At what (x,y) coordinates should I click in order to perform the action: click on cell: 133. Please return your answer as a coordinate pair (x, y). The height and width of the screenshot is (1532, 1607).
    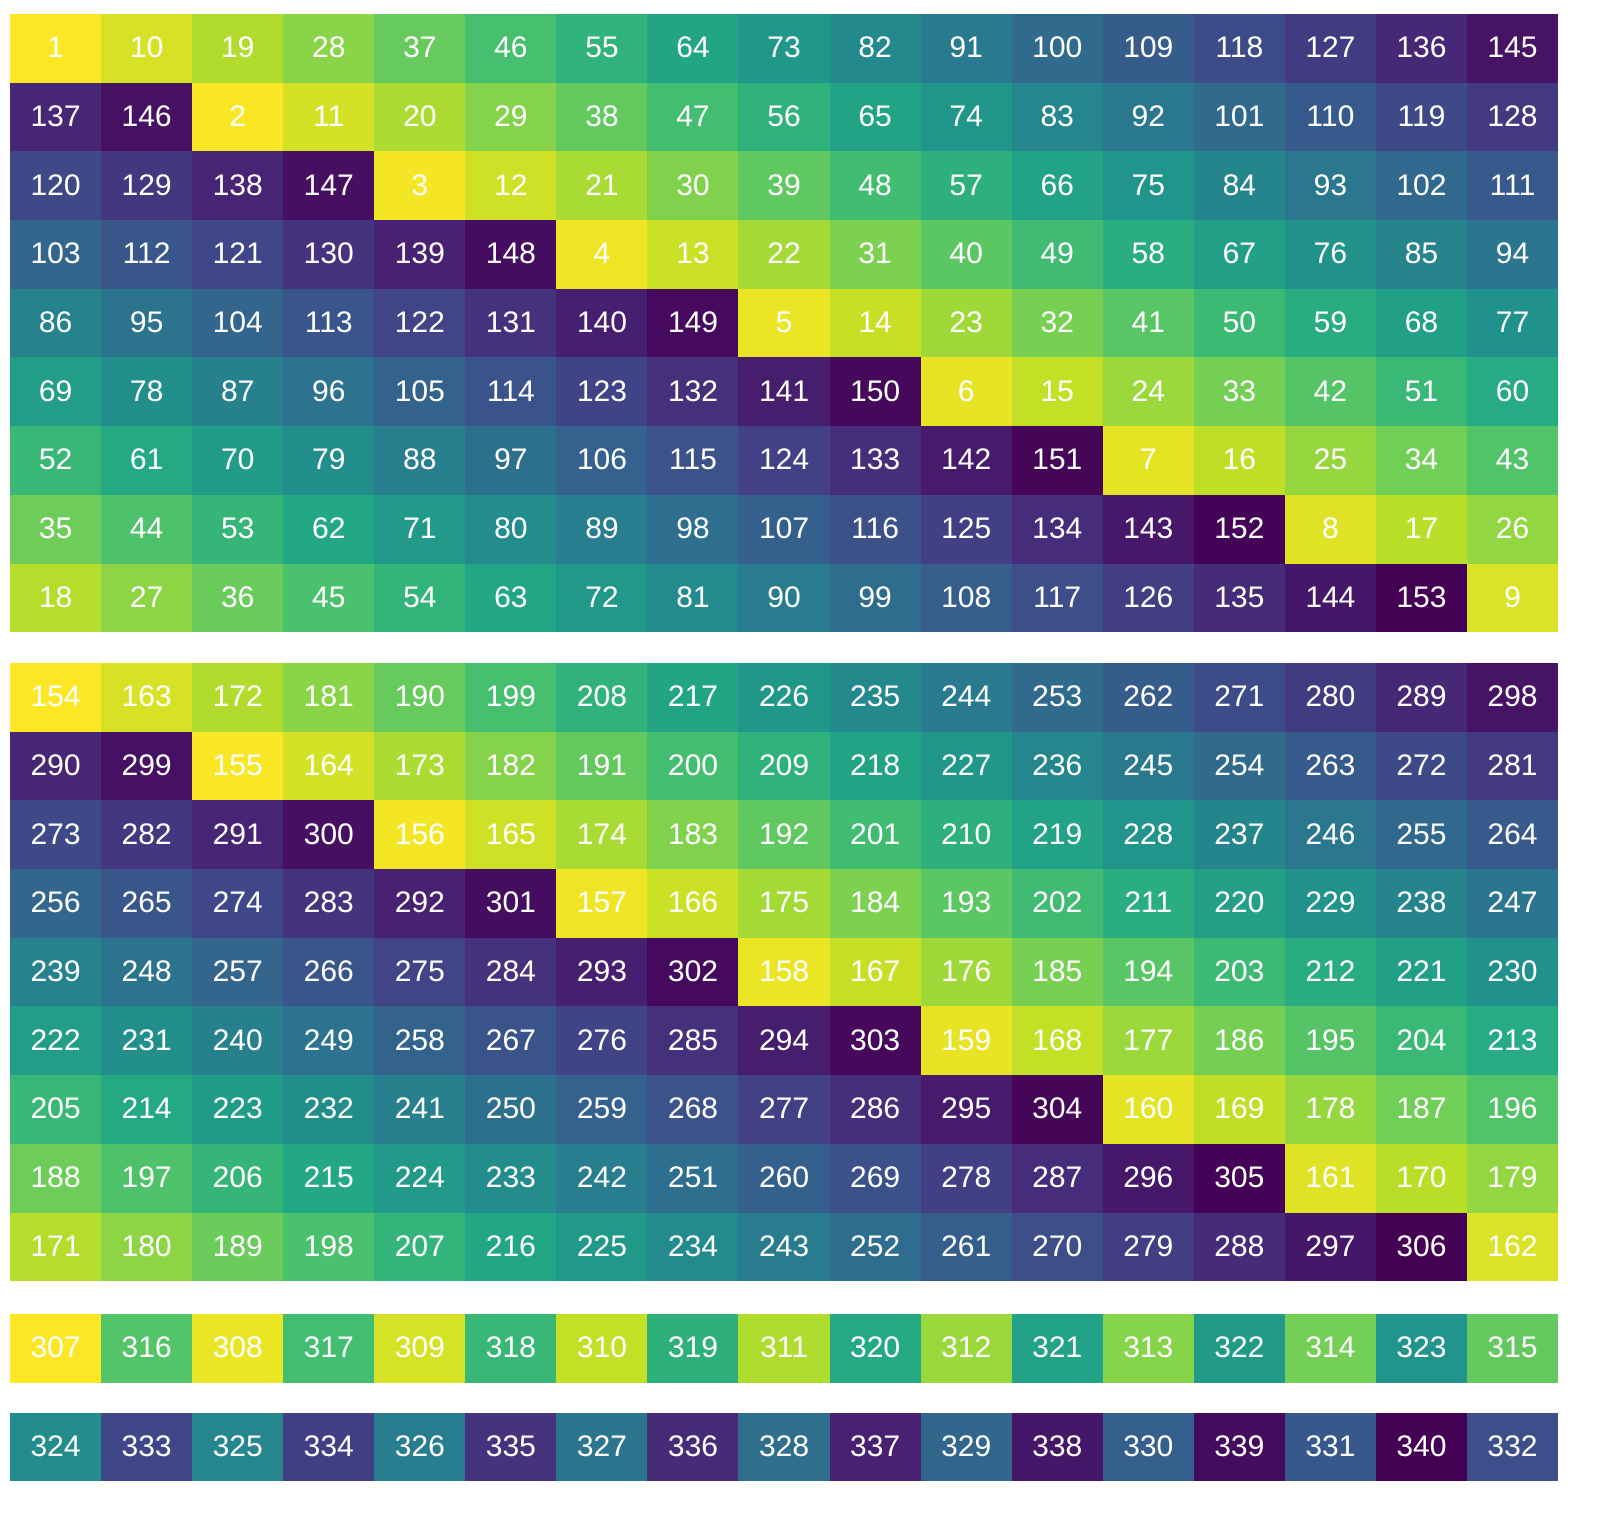
    Looking at the image, I should click on (875, 460).